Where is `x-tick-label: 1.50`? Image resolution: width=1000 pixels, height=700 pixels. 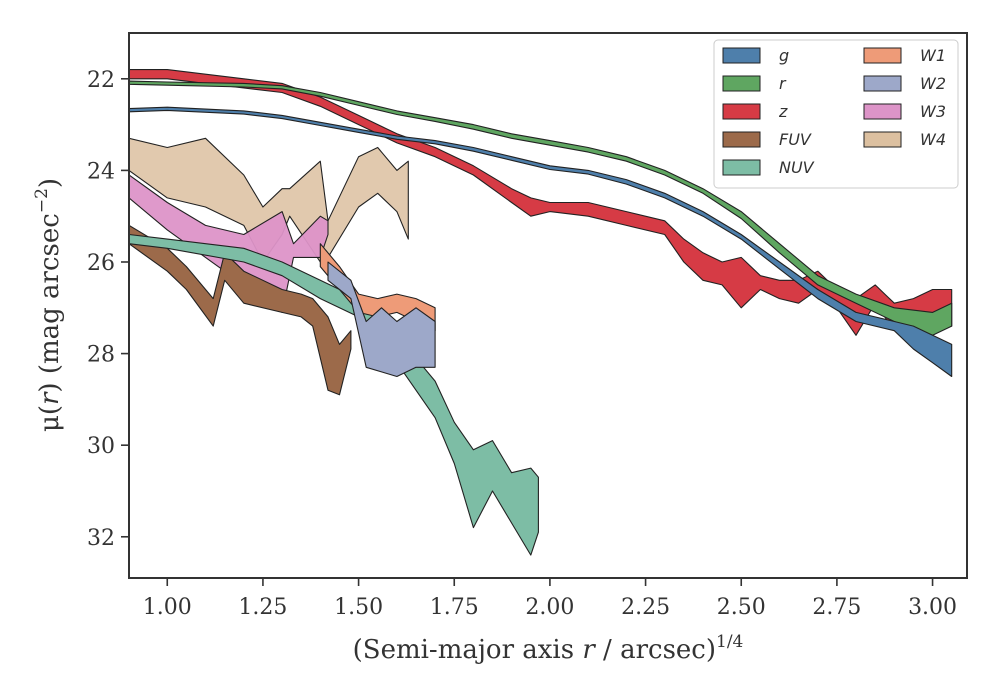 x-tick-label: 1.50 is located at coordinates (358, 607).